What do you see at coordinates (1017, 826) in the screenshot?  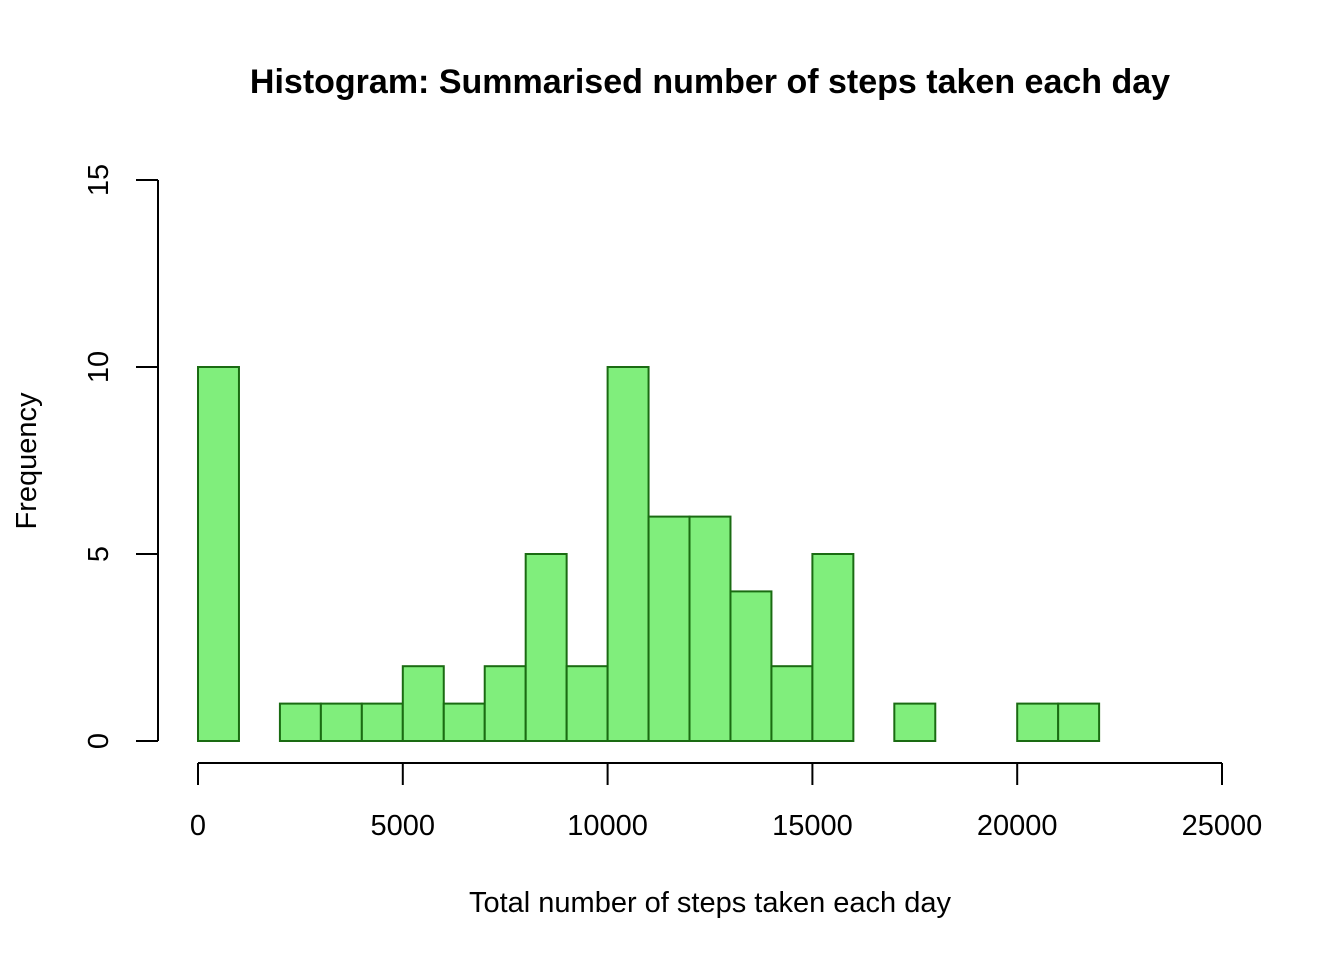 I see `x-tick-label: 20000` at bounding box center [1017, 826].